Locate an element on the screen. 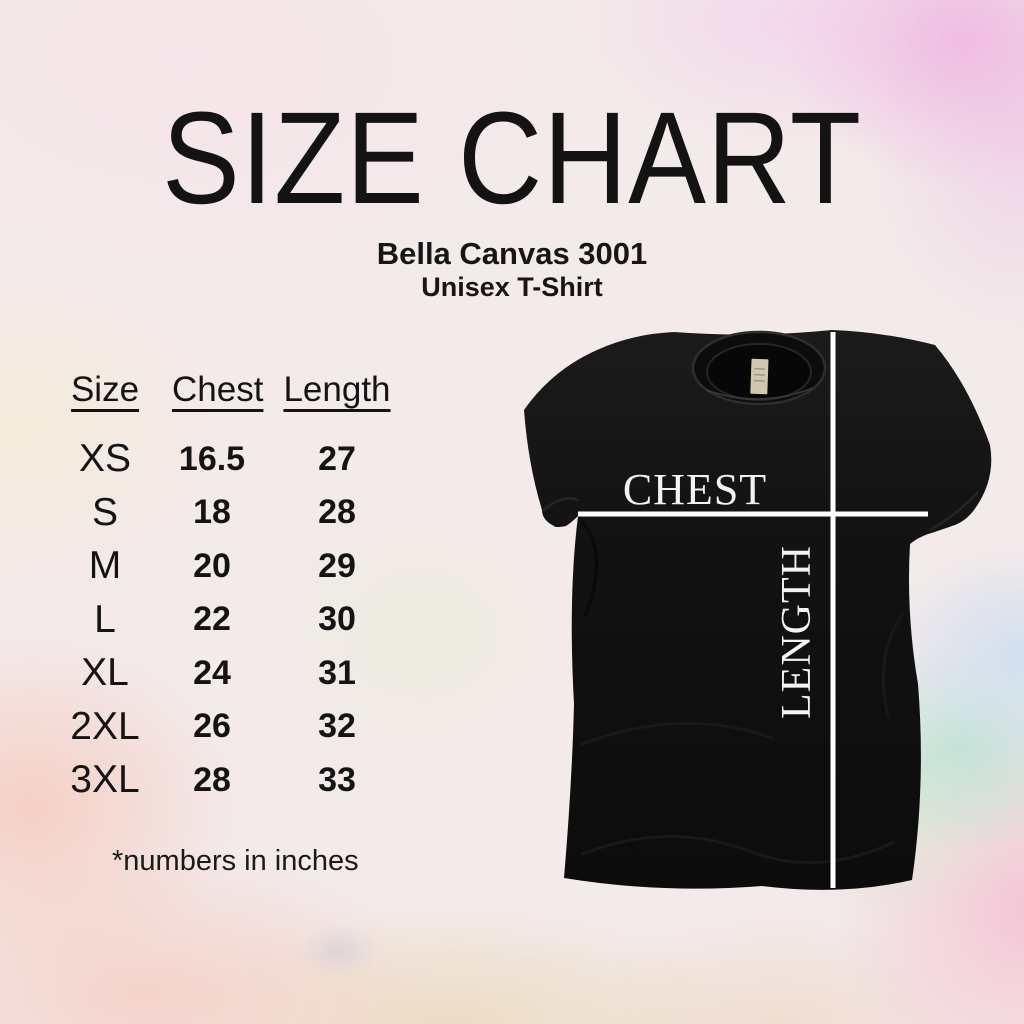 This screenshot has width=1024, height=1024. column-header-length: Length is located at coordinates (337, 389).